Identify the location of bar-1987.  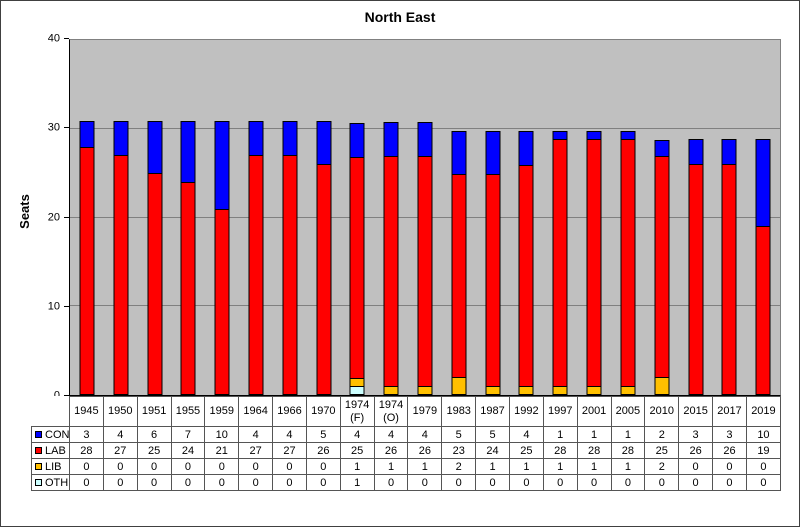
(493, 217).